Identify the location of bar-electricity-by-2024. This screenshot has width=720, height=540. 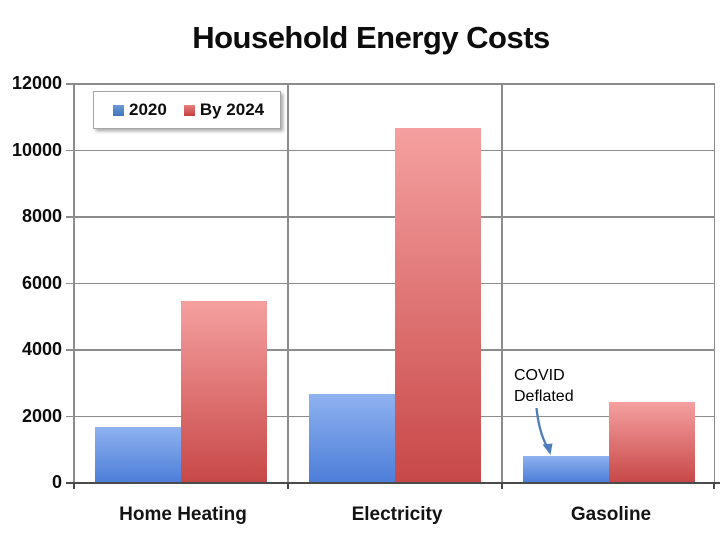
(438, 304).